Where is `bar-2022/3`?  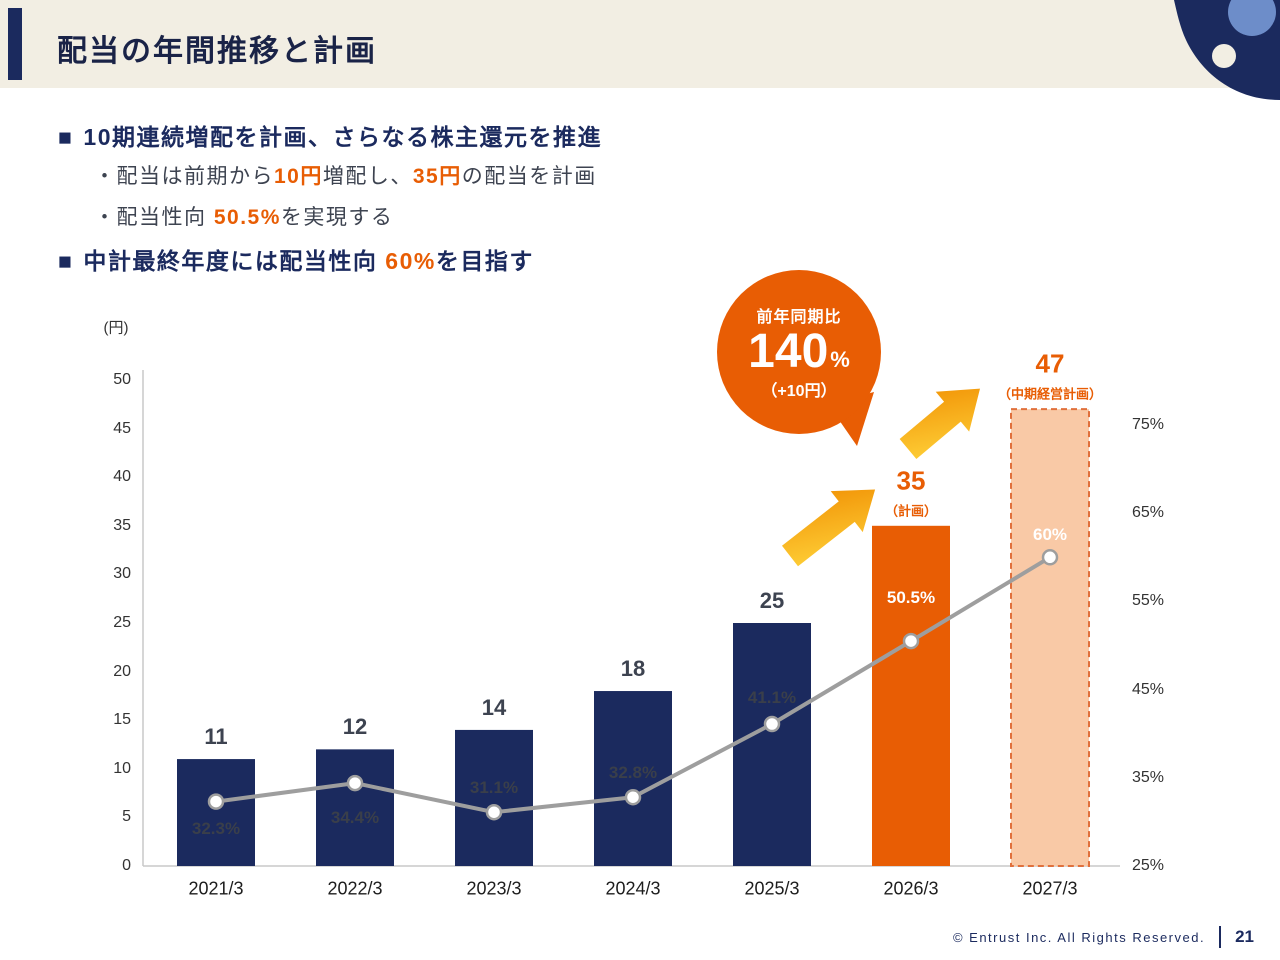
bar-2022/3 is located at coordinates (355, 807).